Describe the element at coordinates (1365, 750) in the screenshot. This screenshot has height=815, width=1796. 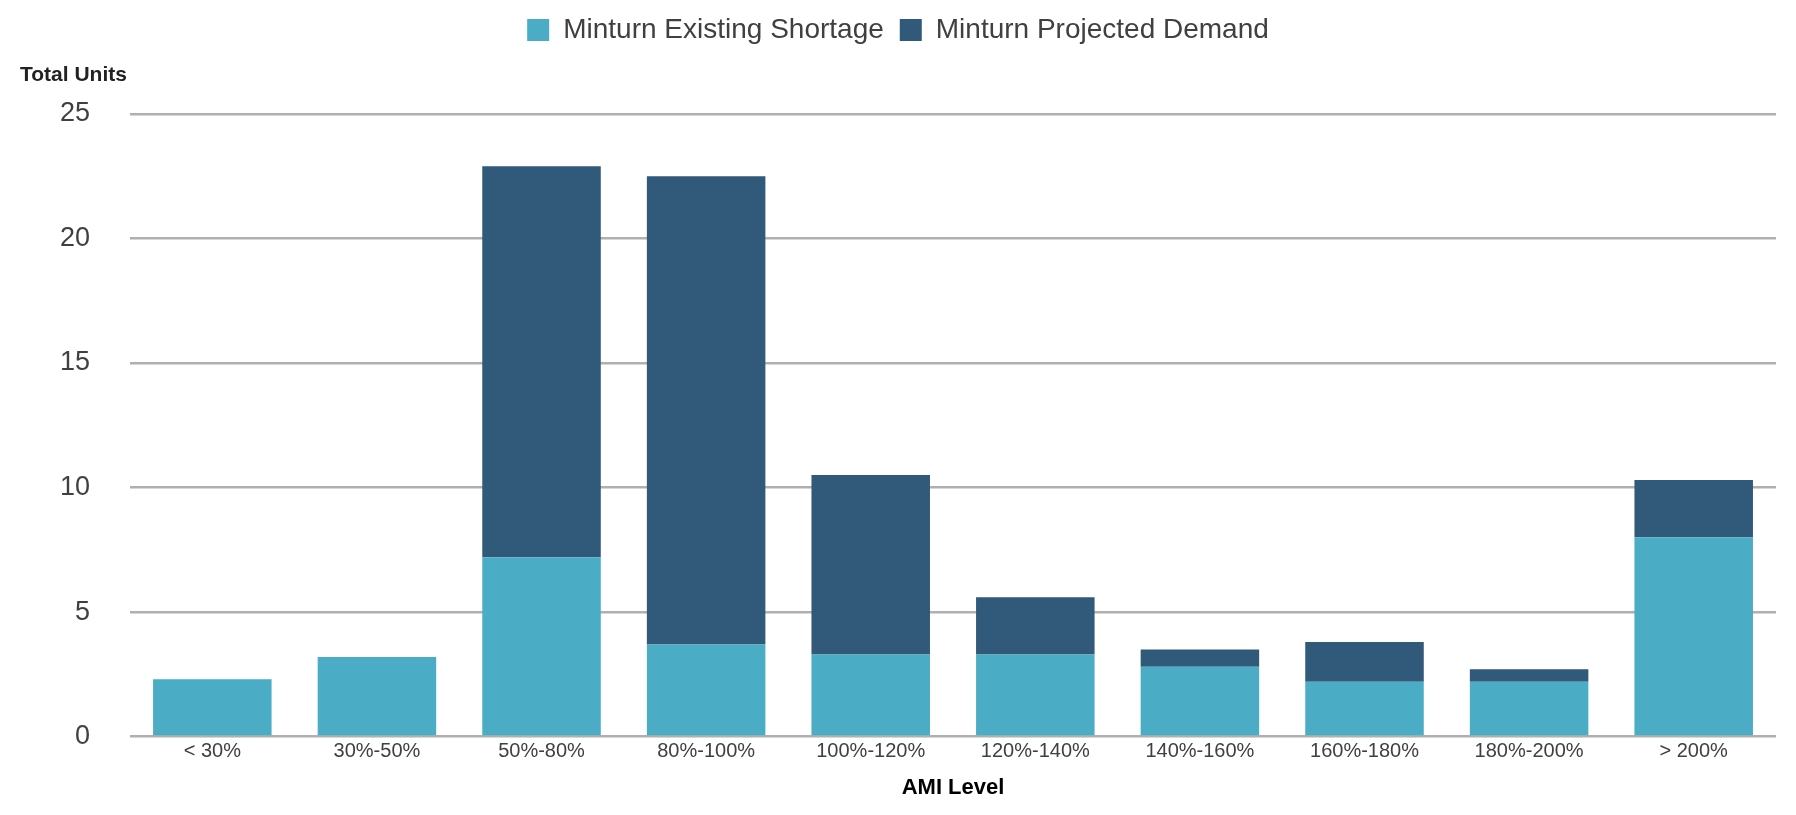
I see `x-tick-label: 160%-180%` at that location.